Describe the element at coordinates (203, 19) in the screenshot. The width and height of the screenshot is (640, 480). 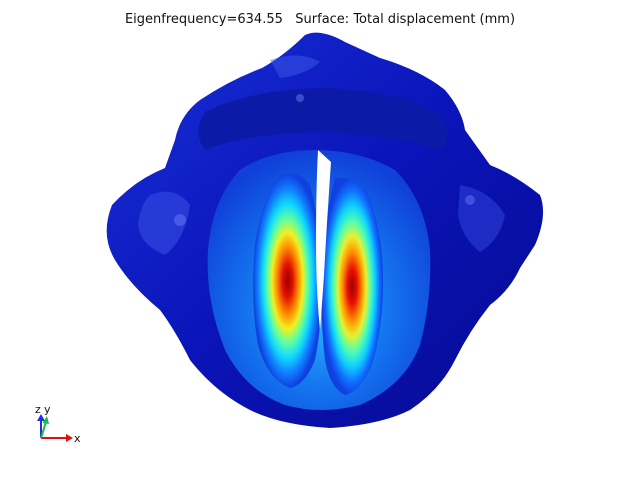
I see `eigenfrequency-label: Eigenfrequency=634.55` at that location.